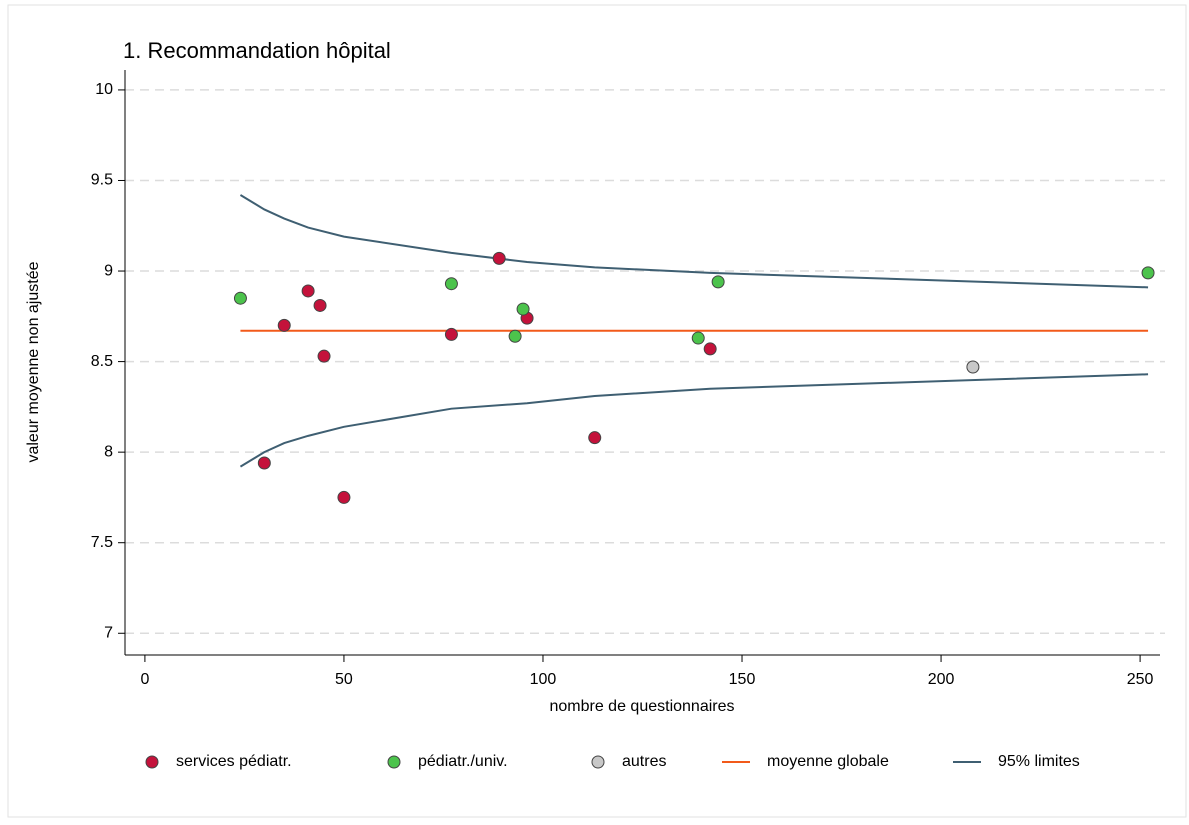 This screenshot has height=825, width=1189. What do you see at coordinates (463, 761) in the screenshot?
I see `legend-label: pédiatr./univ.` at bounding box center [463, 761].